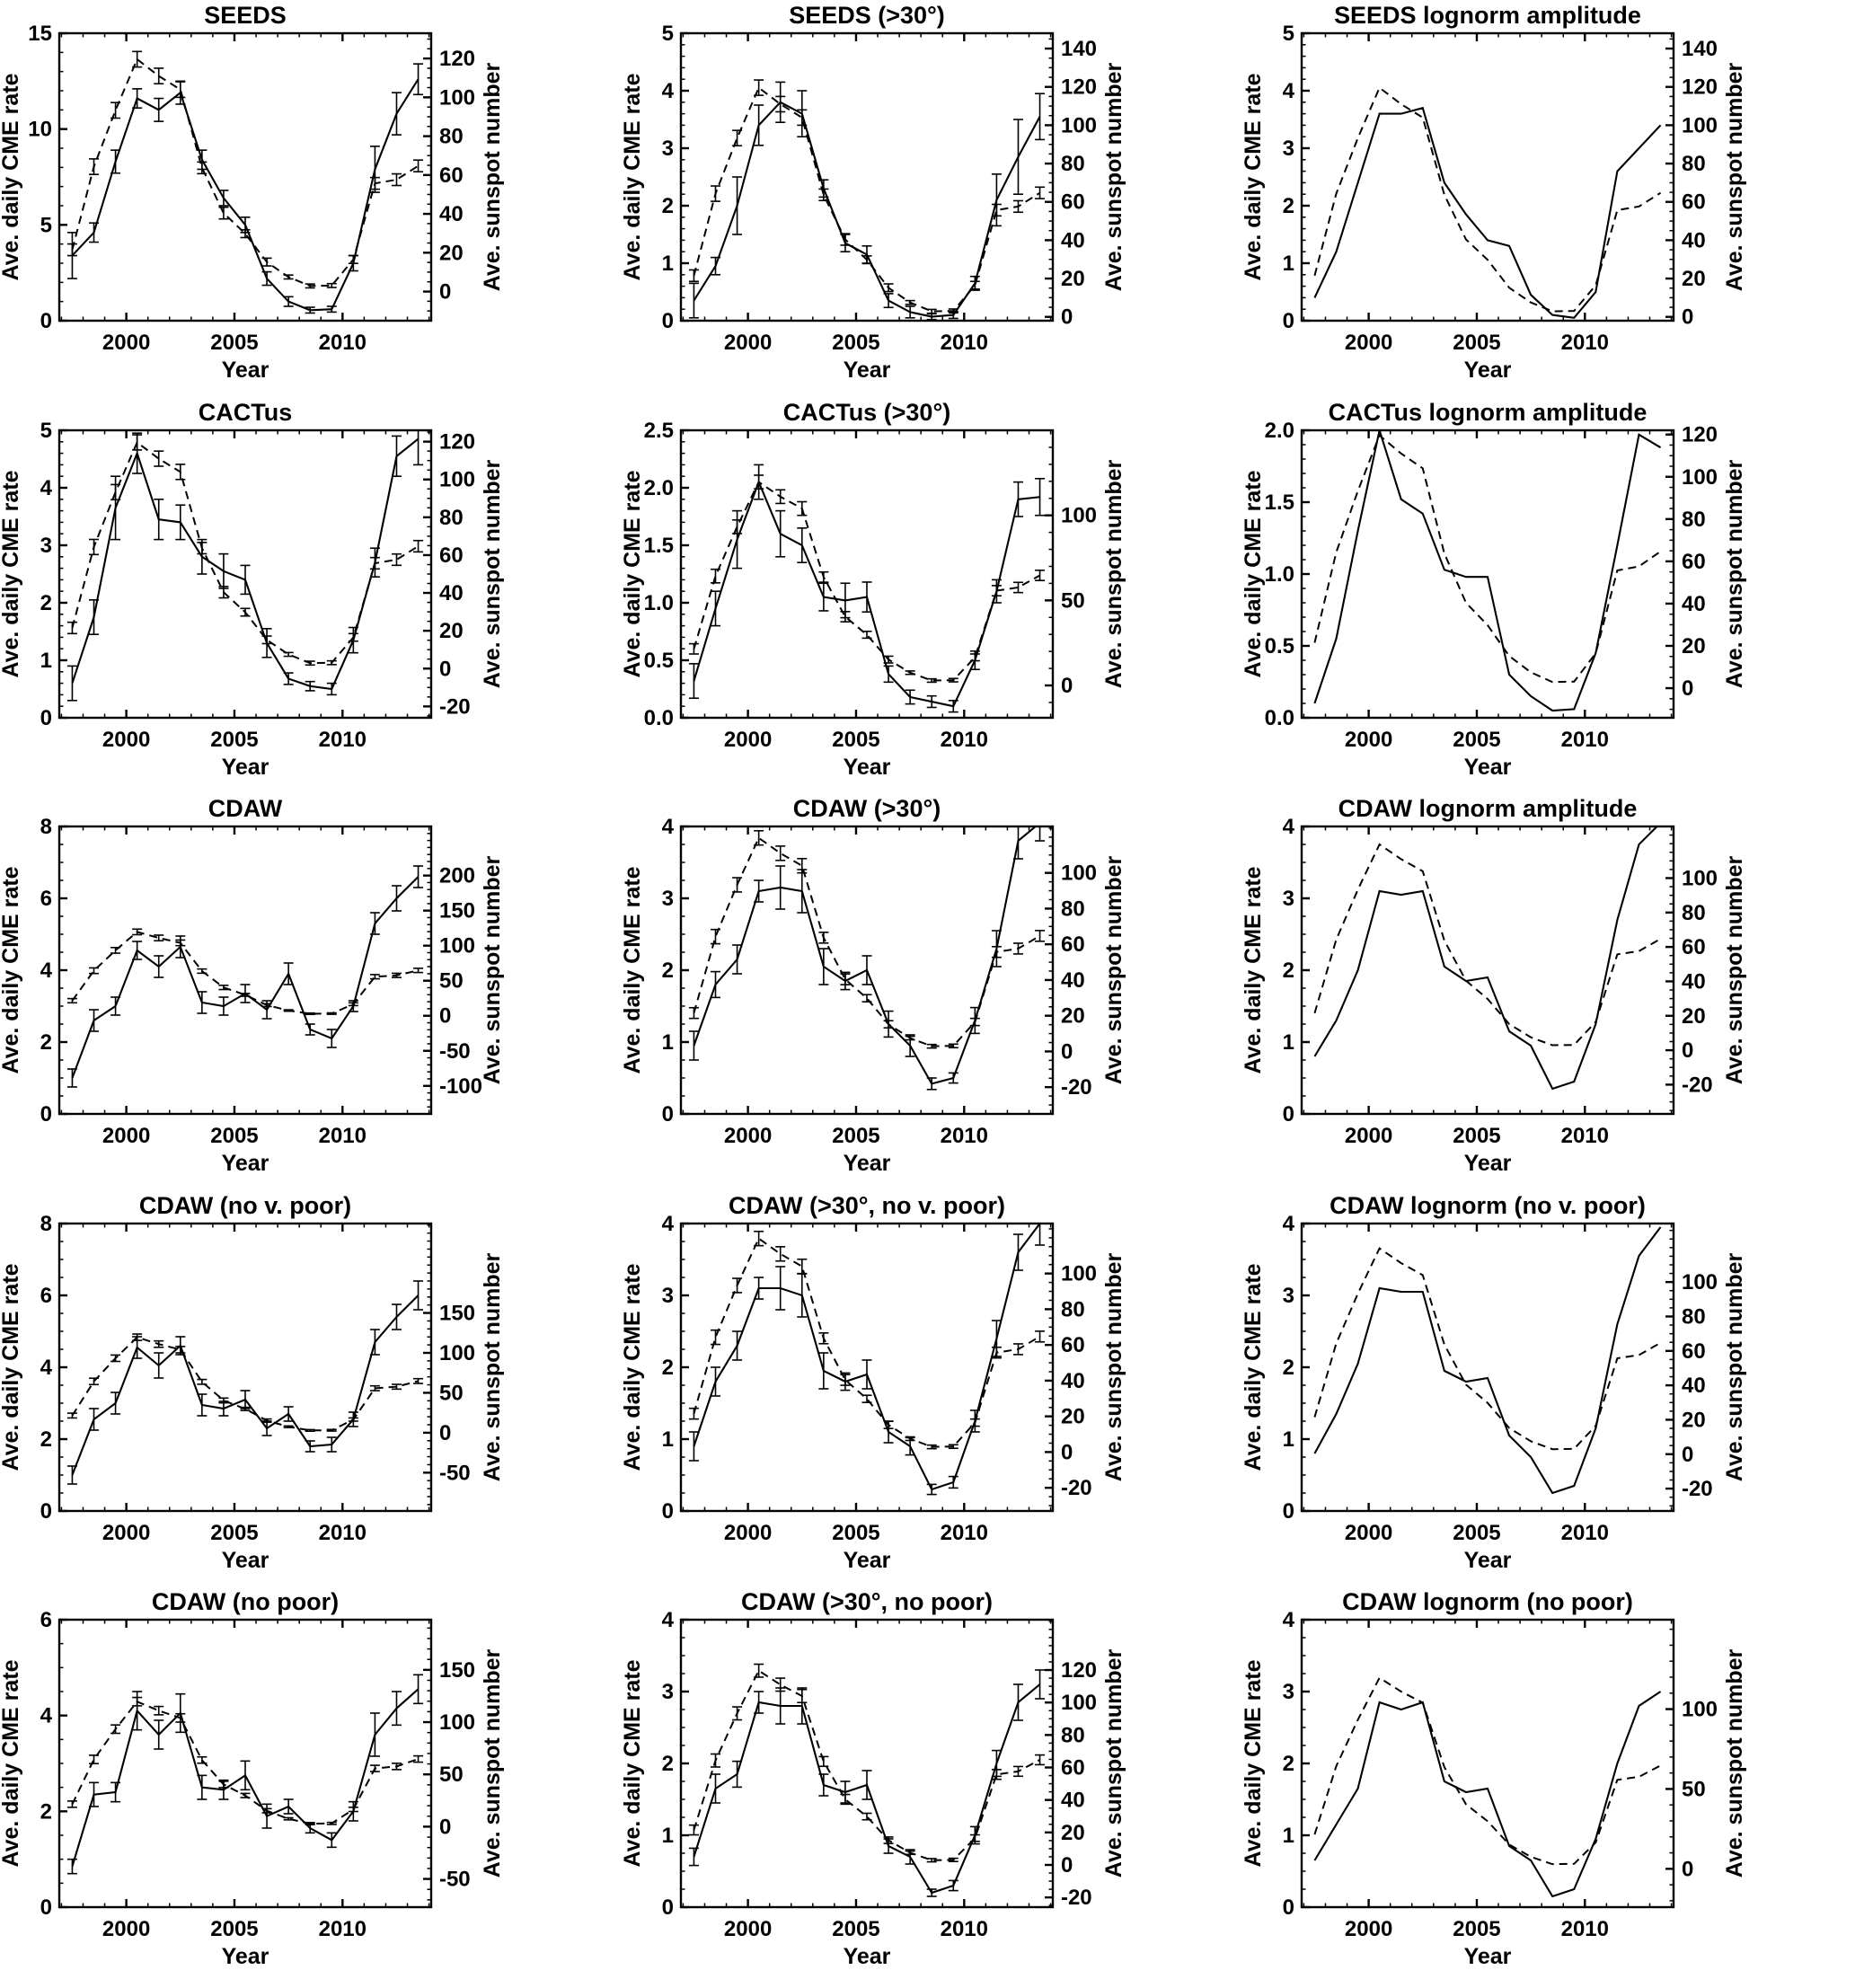 The width and height of the screenshot is (1864, 1988). I want to click on right-tick-label: 150, so click(457, 1670).